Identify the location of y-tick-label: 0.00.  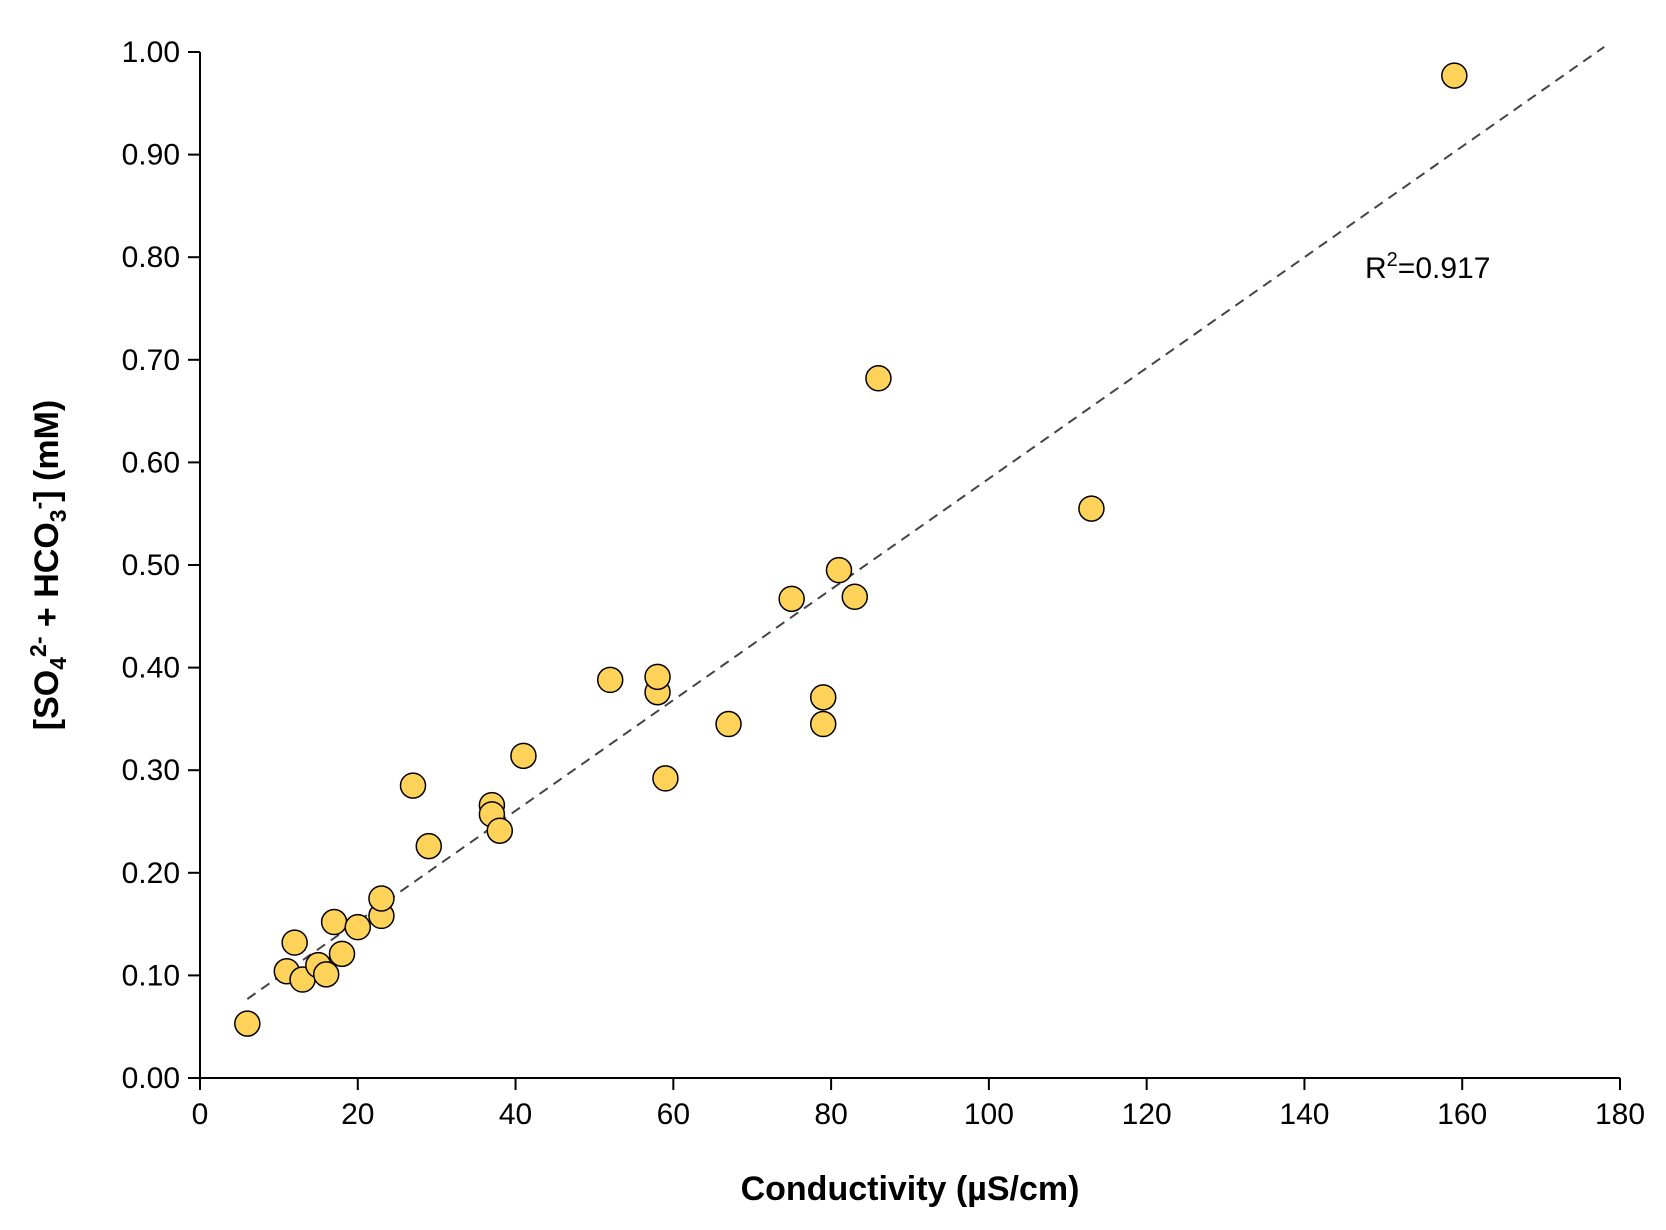
(151, 1078).